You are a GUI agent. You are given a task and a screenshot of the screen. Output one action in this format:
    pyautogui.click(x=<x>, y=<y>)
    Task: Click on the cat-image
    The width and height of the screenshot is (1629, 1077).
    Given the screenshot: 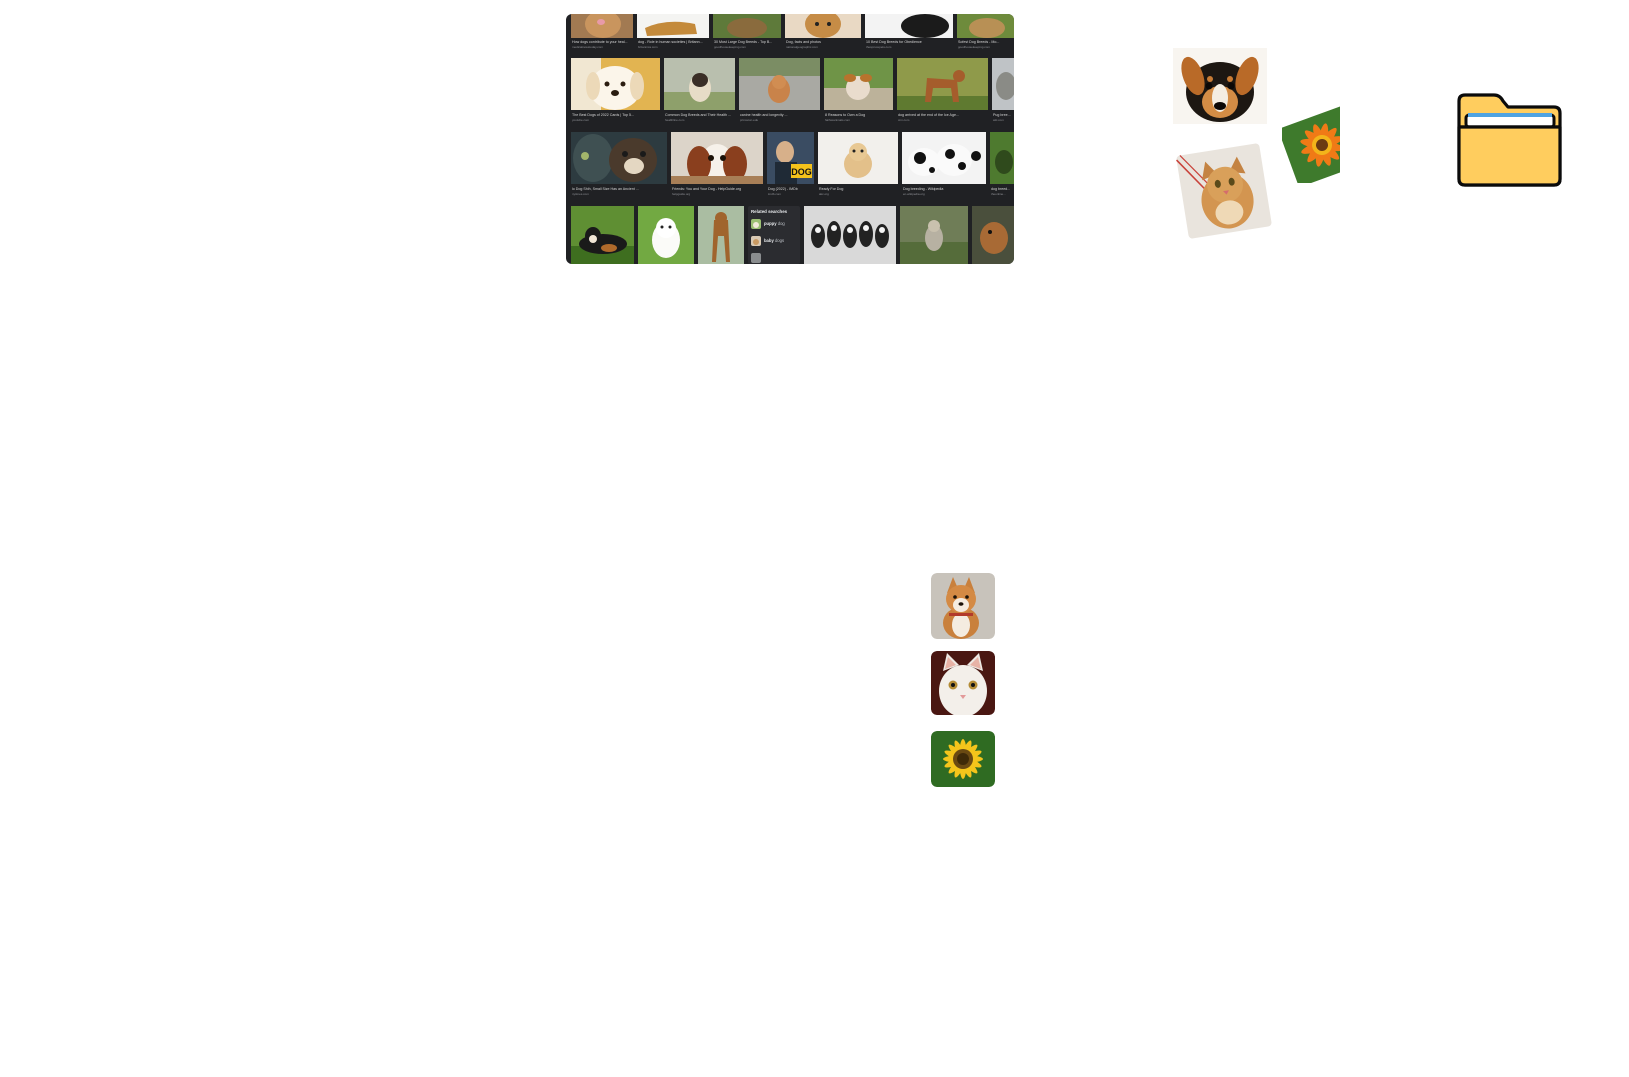 What is the action you would take?
    pyautogui.click(x=1224, y=191)
    